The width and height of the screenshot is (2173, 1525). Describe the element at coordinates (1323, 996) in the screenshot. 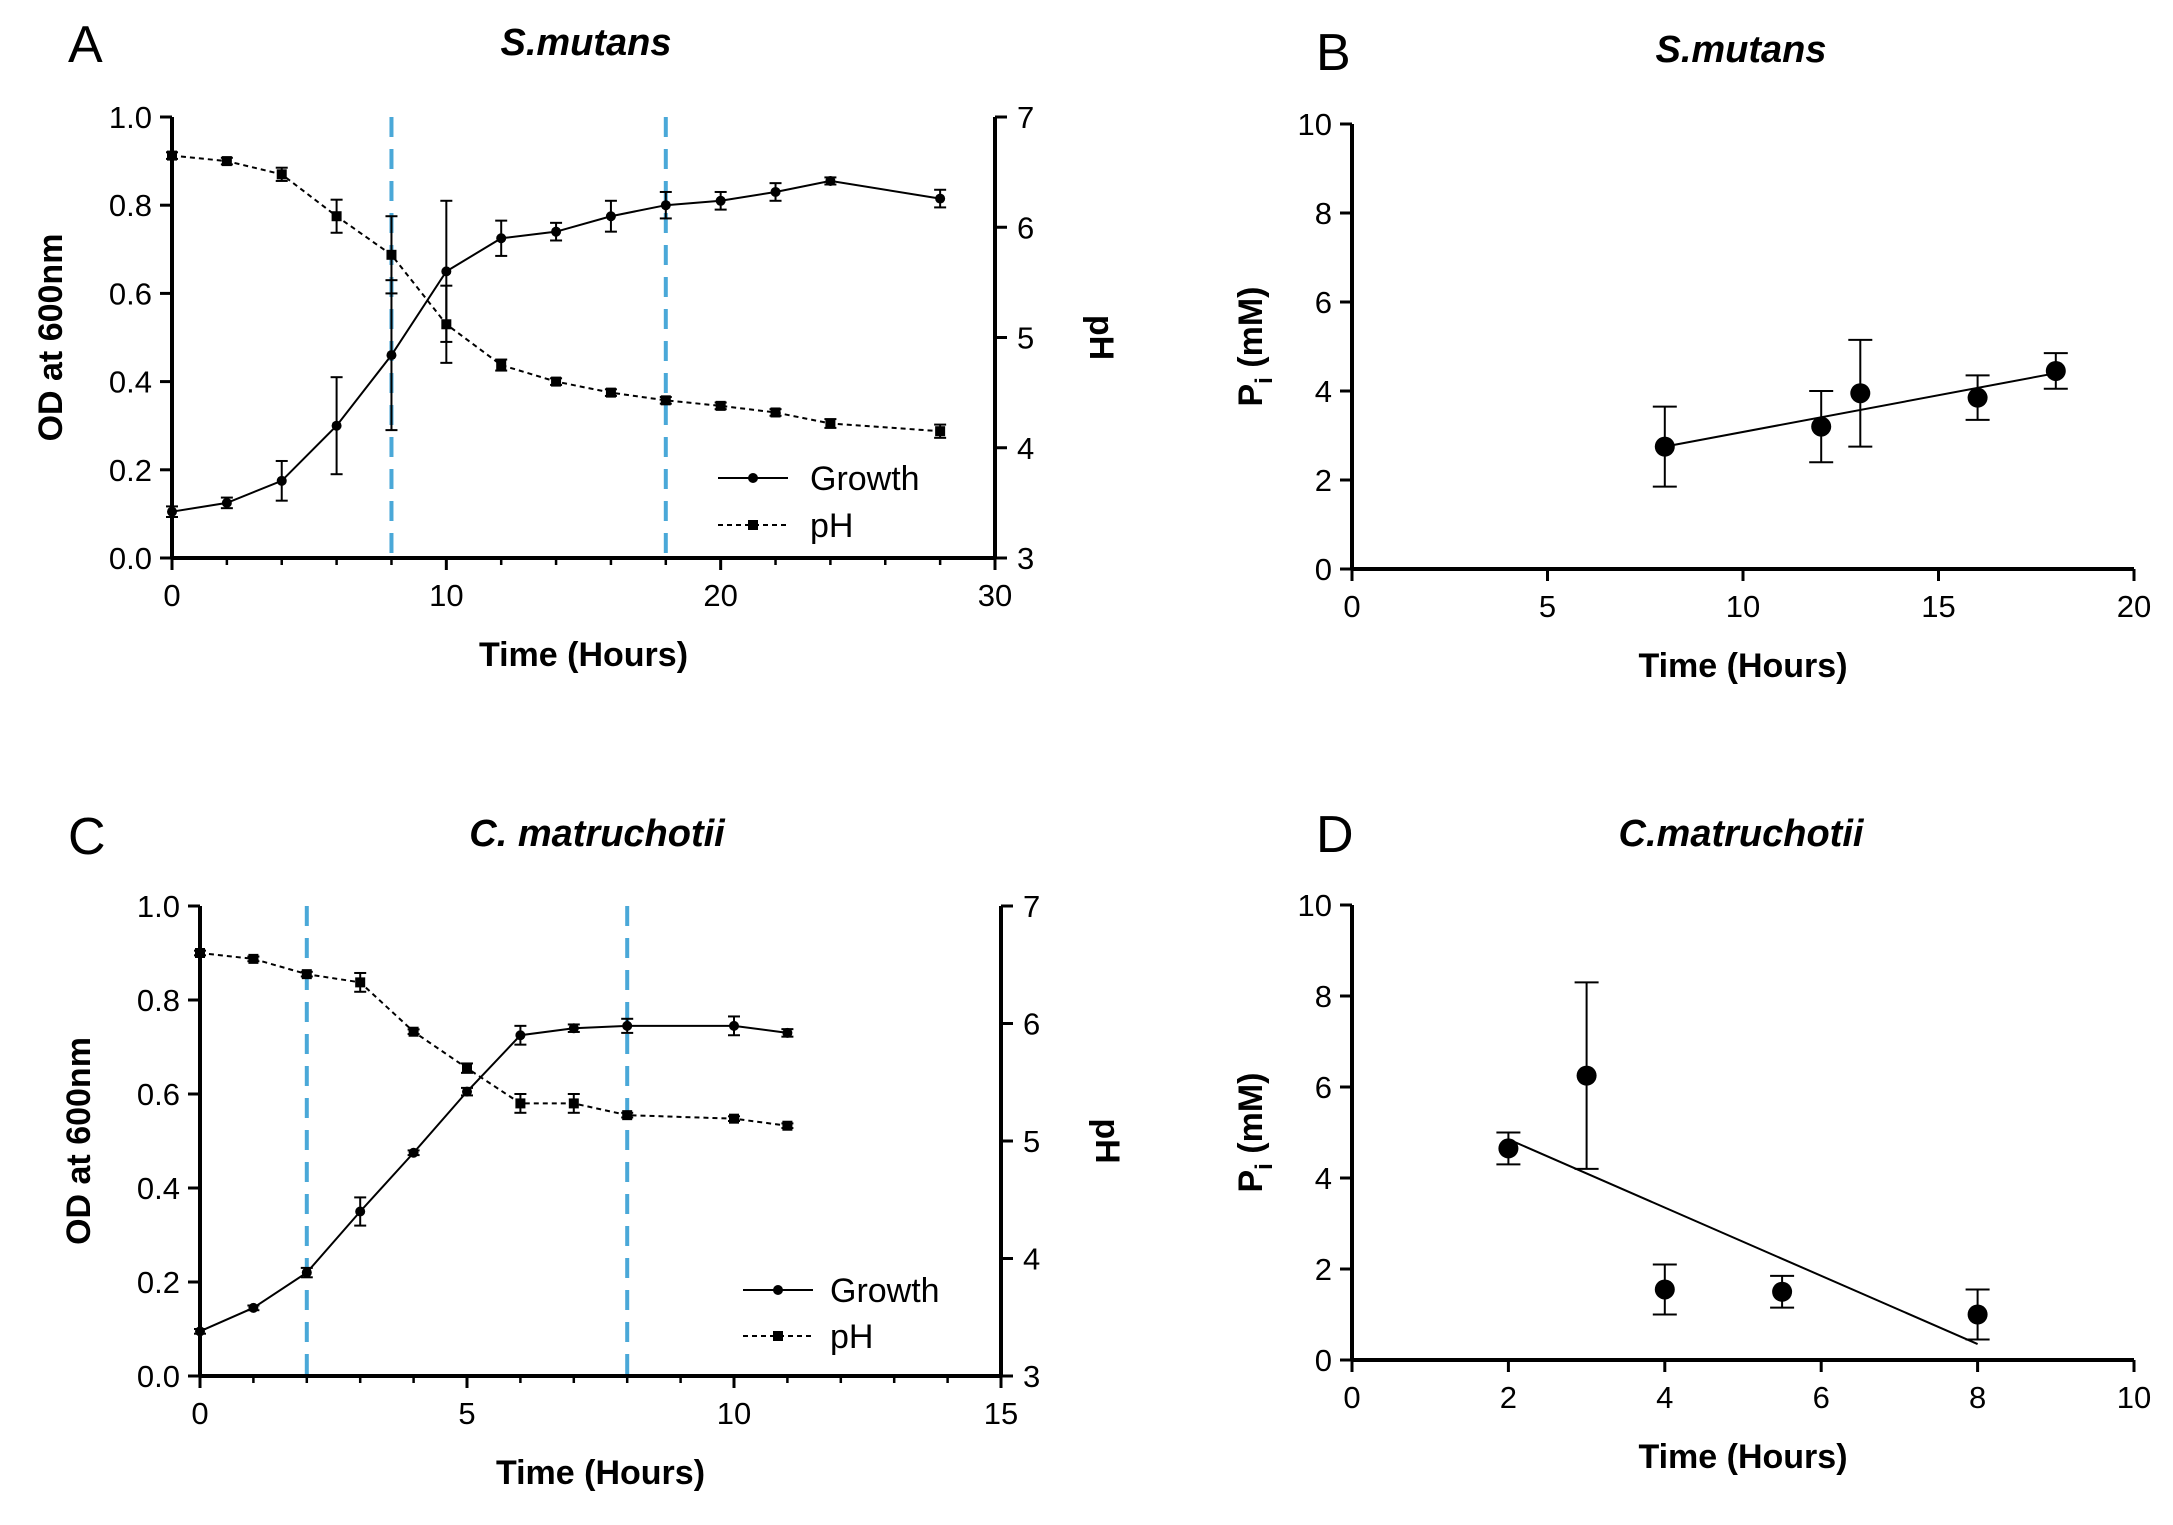

I see `d-y-tick-label: 8` at that location.